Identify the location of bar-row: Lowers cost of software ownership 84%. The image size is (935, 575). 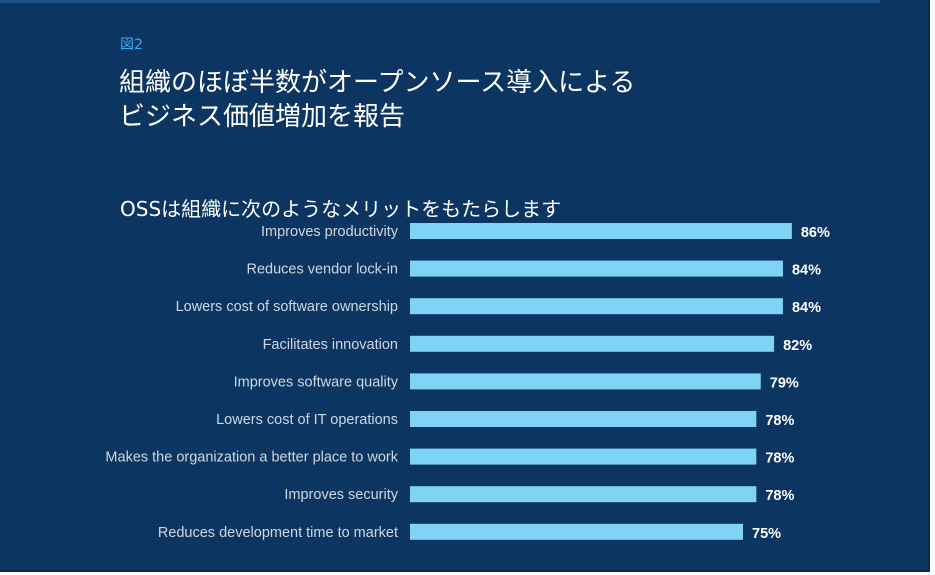
(498, 307).